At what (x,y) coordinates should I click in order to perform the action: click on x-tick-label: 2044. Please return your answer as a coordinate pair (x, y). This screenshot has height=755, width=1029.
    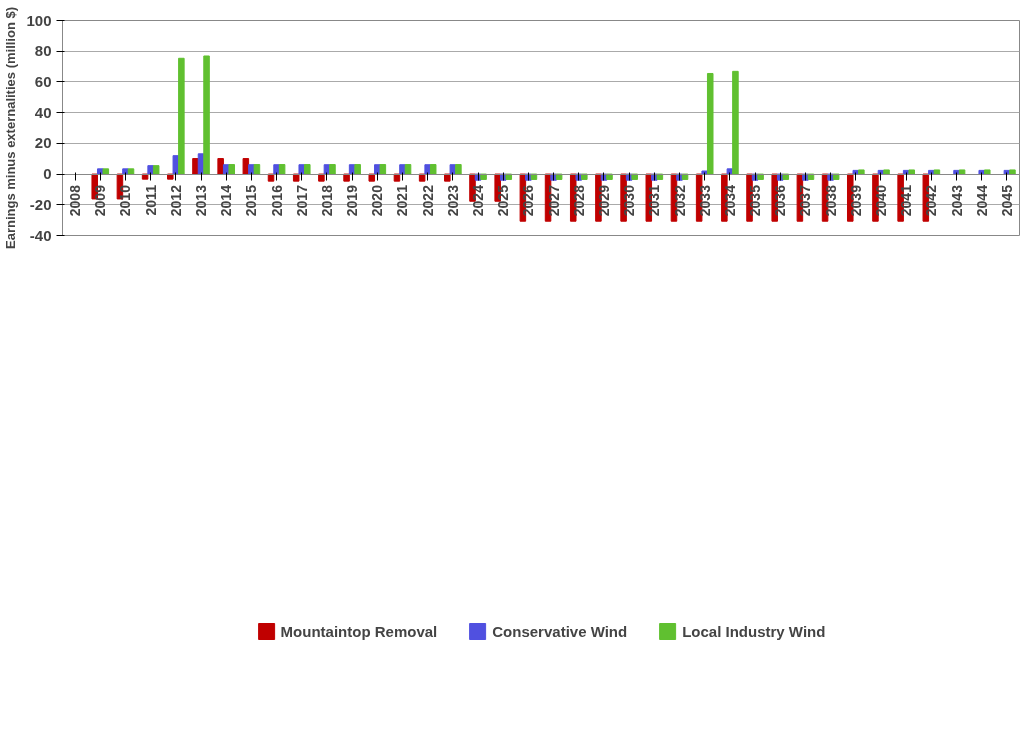
    Looking at the image, I should click on (981, 200).